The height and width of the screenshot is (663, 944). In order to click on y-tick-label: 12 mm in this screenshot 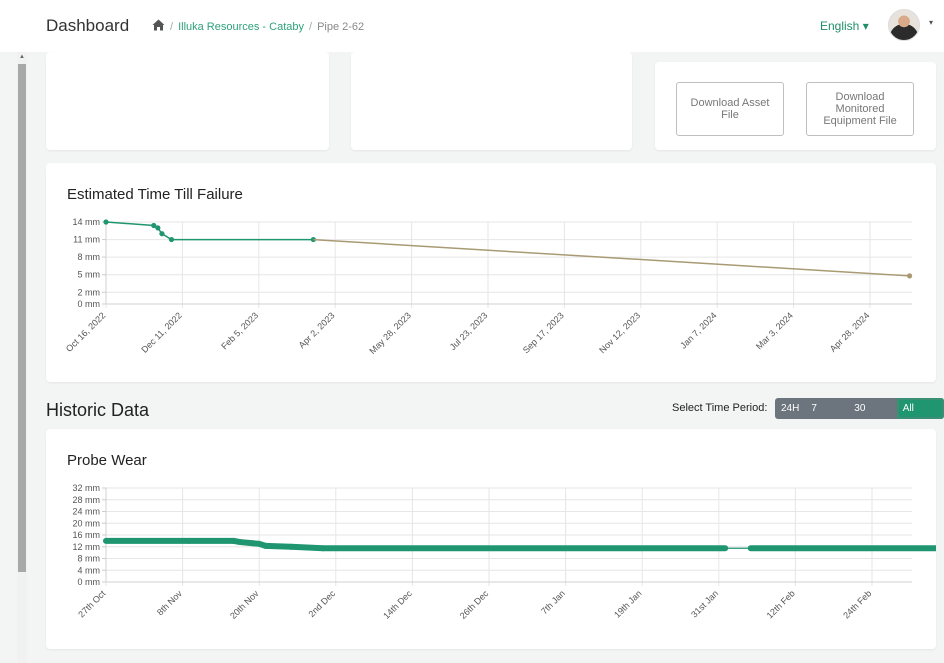, I will do `click(86, 547)`.